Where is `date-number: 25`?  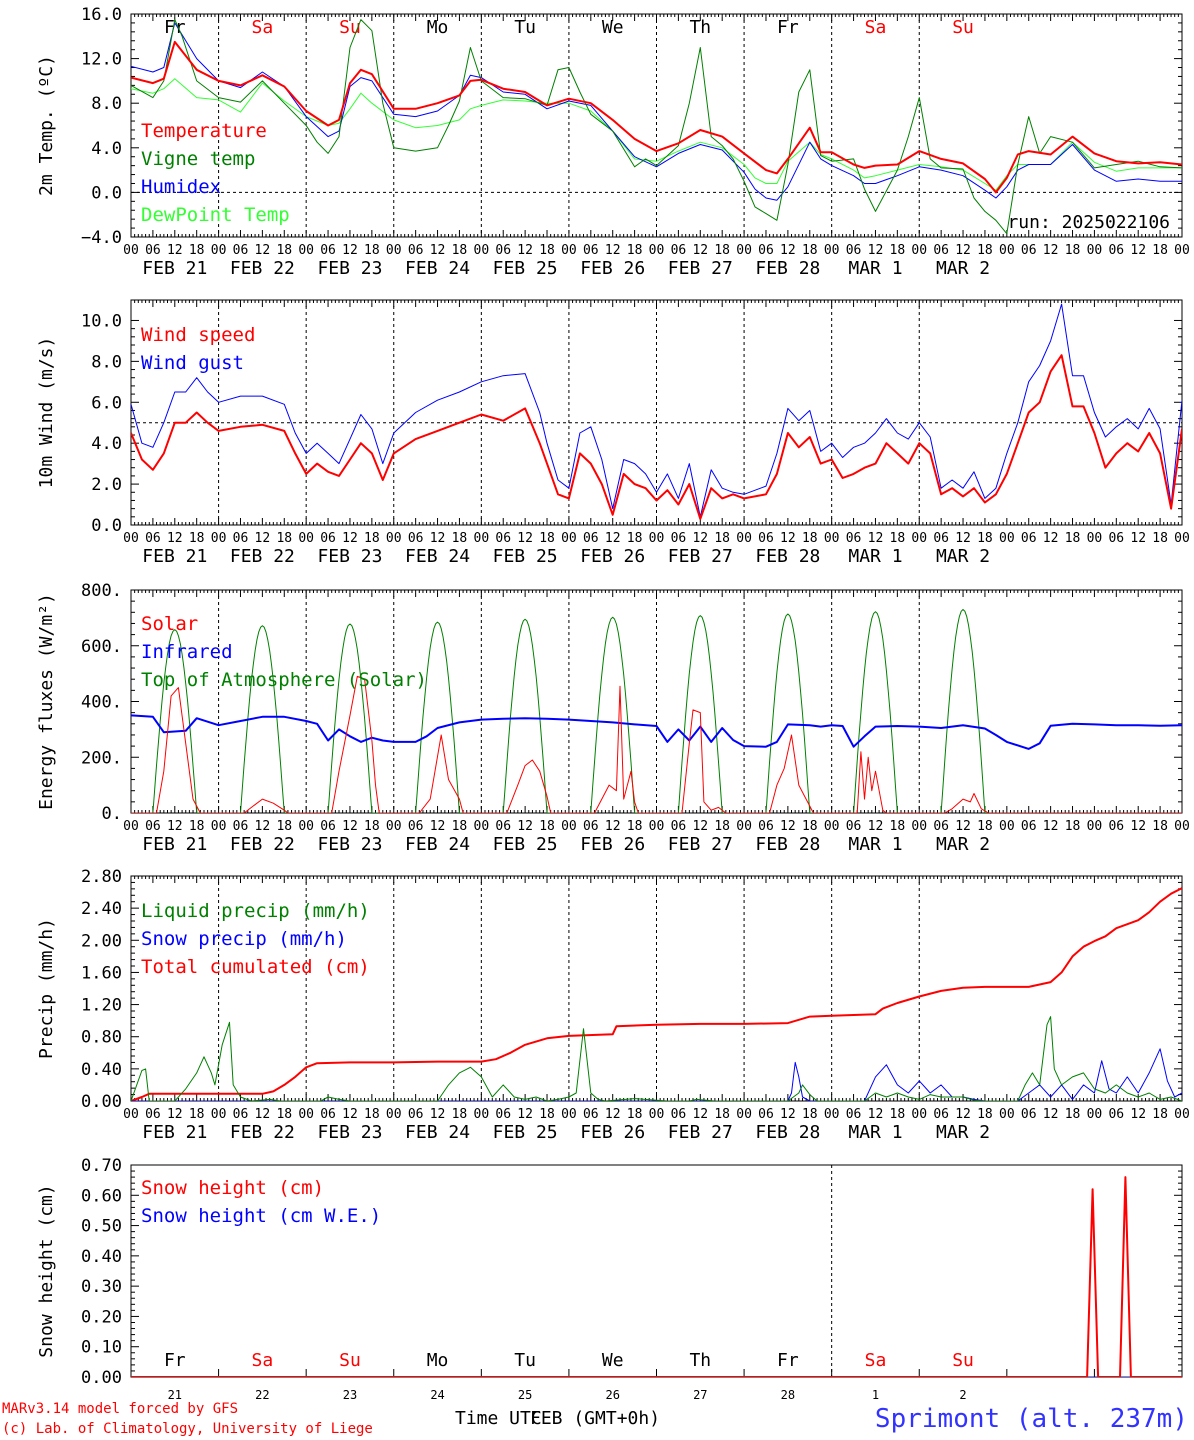
date-number: 25 is located at coordinates (525, 1395).